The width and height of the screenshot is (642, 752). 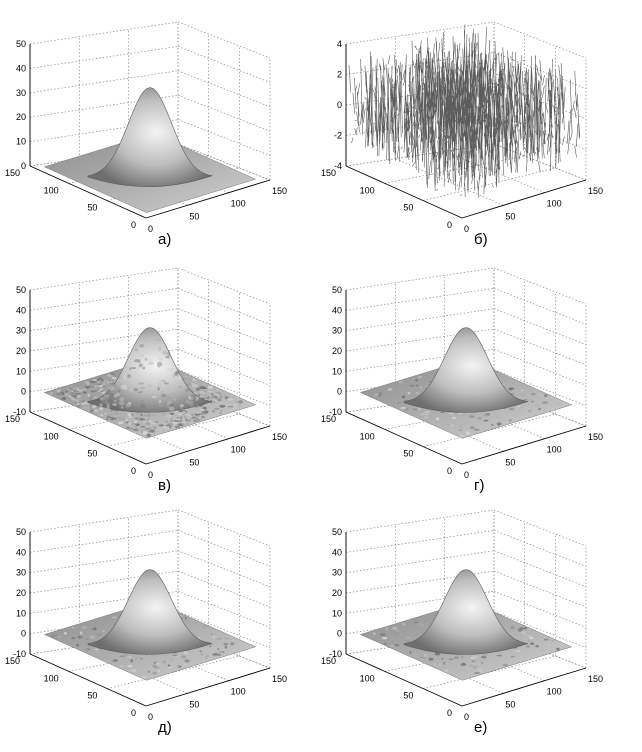 What do you see at coordinates (479, 485) in the screenshot?
I see `panel-caption: г)` at bounding box center [479, 485].